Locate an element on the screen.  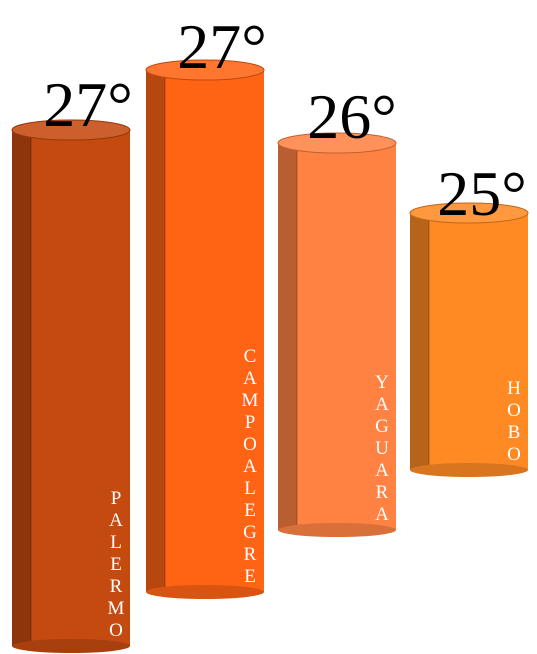
bar-cap-yaguara is located at coordinates (337, 143).